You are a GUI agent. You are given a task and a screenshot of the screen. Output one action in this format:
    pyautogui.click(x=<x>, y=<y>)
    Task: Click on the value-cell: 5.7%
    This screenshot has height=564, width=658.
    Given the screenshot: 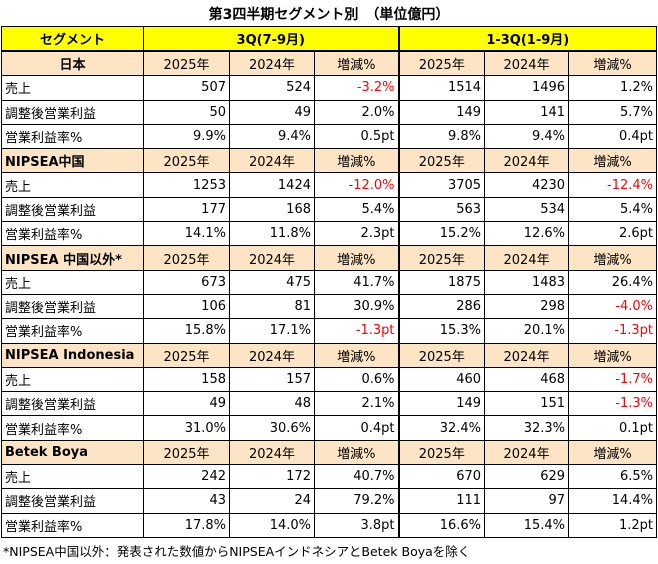 What is the action you would take?
    pyautogui.click(x=613, y=112)
    